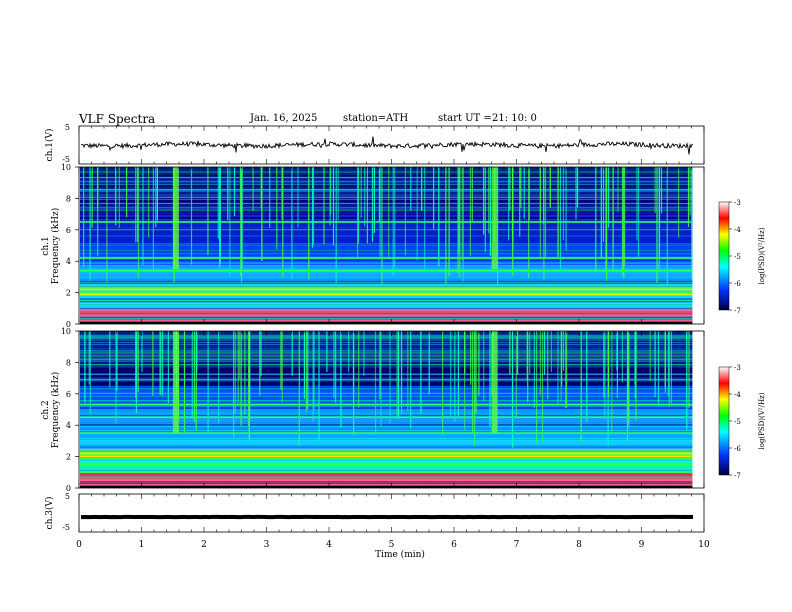  What do you see at coordinates (737, 230) in the screenshot?
I see `colorbar-tick-label: -4` at bounding box center [737, 230].